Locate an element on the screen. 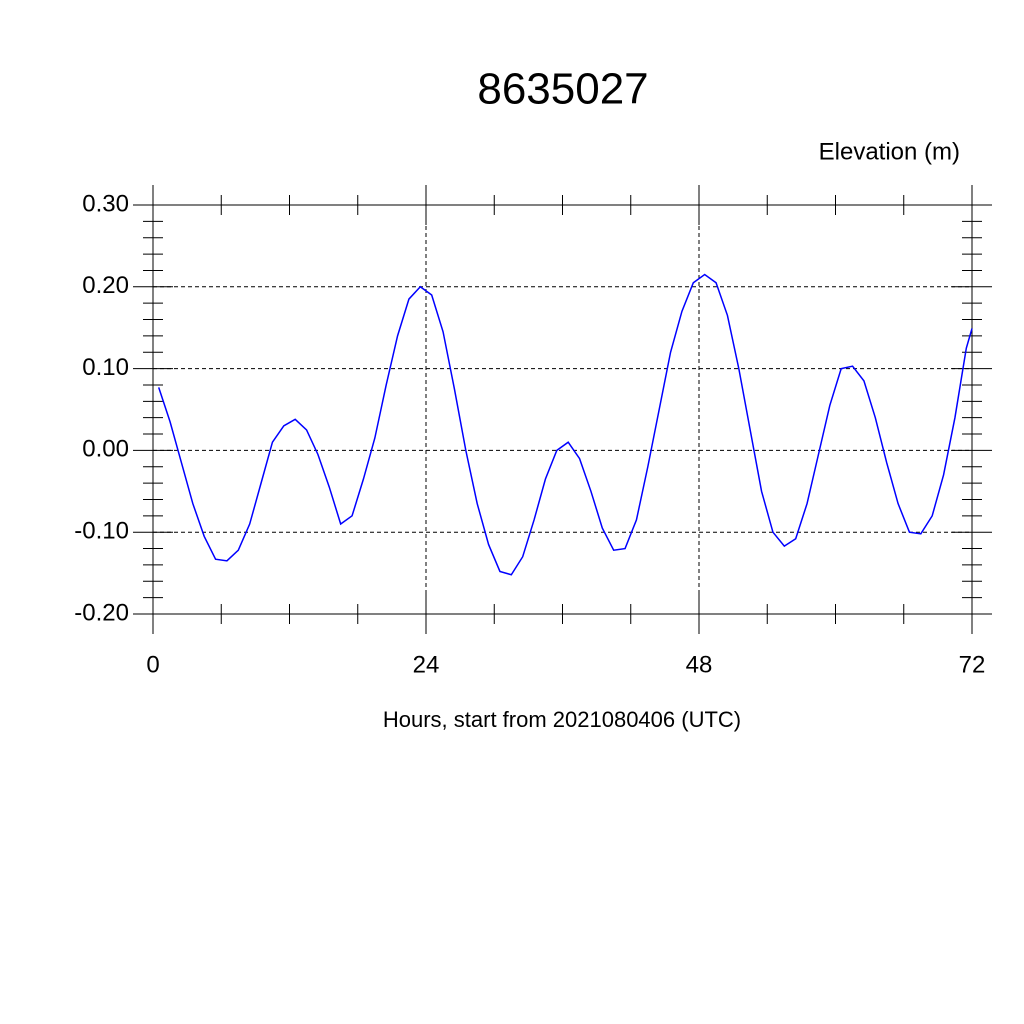 The width and height of the screenshot is (1024, 1024). y-axis-label: Elevation (m) is located at coordinates (889, 151).